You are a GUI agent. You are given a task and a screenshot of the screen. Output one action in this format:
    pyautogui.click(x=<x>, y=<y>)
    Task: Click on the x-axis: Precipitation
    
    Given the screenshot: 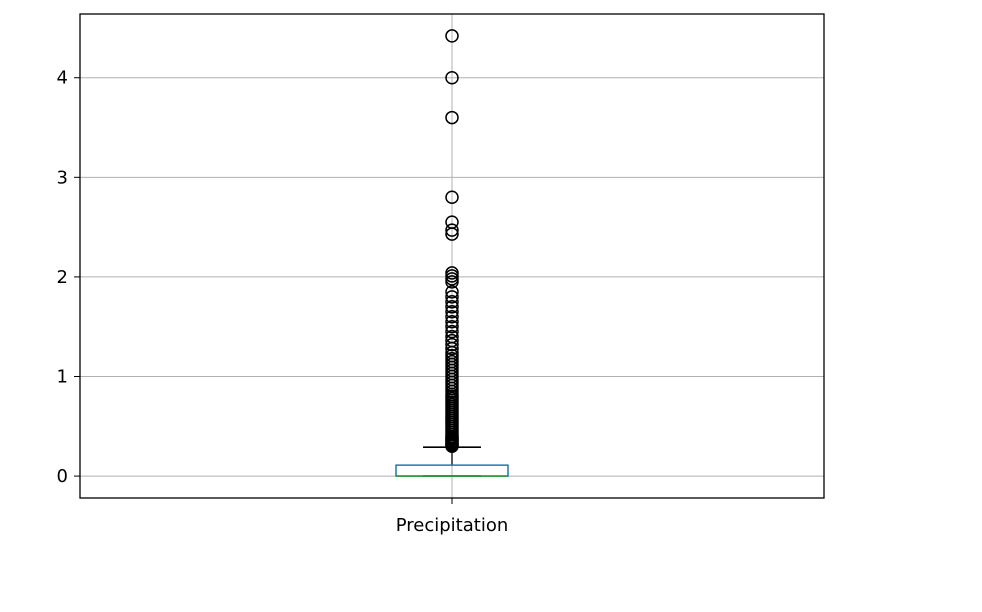 What is the action you would take?
    pyautogui.click(x=452, y=517)
    